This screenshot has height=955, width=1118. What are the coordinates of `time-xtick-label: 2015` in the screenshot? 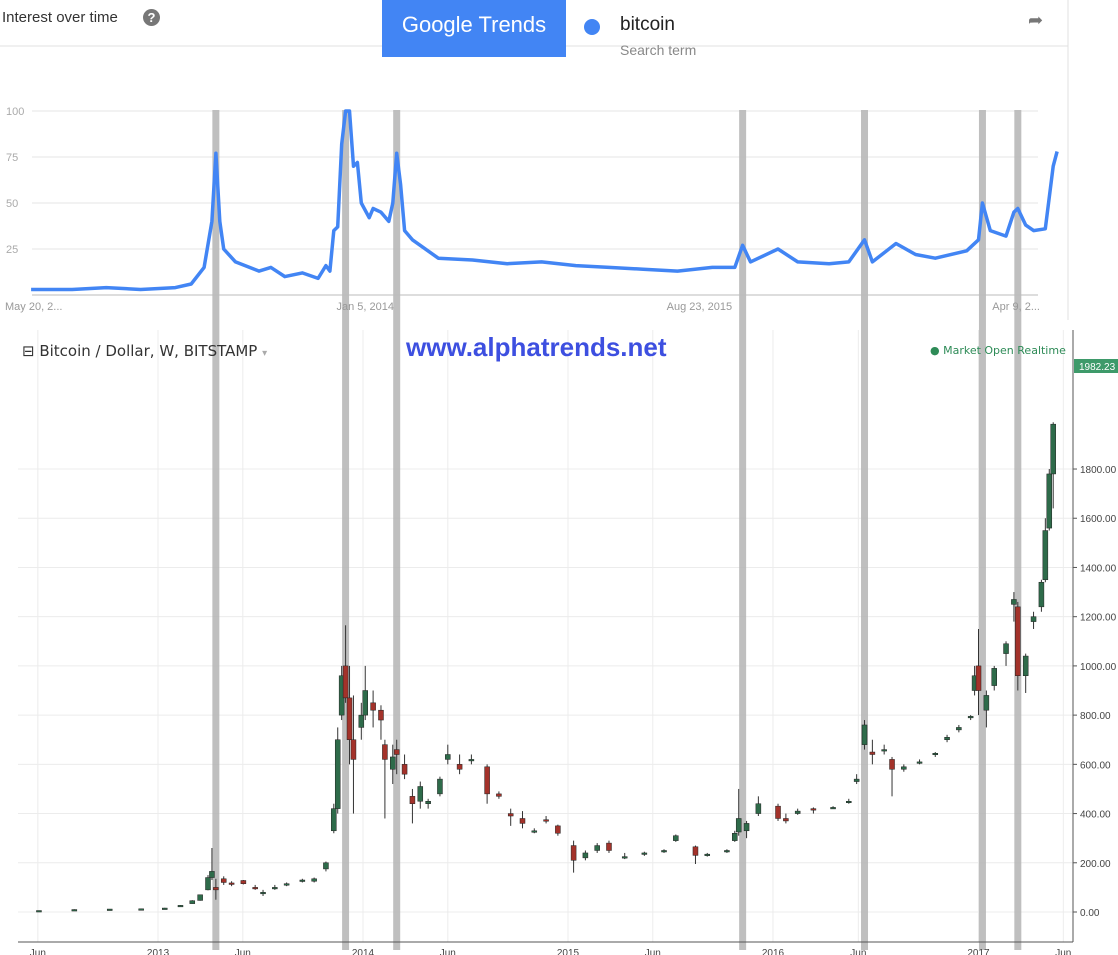 It's located at (568, 951).